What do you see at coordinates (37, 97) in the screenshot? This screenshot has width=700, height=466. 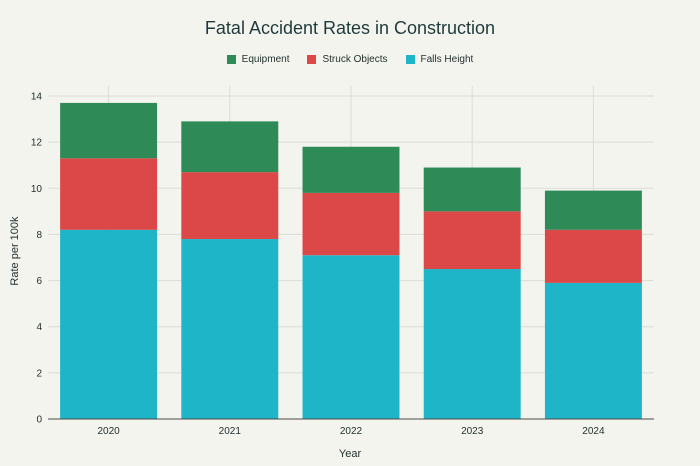 I see `y-tick-label: 14` at bounding box center [37, 97].